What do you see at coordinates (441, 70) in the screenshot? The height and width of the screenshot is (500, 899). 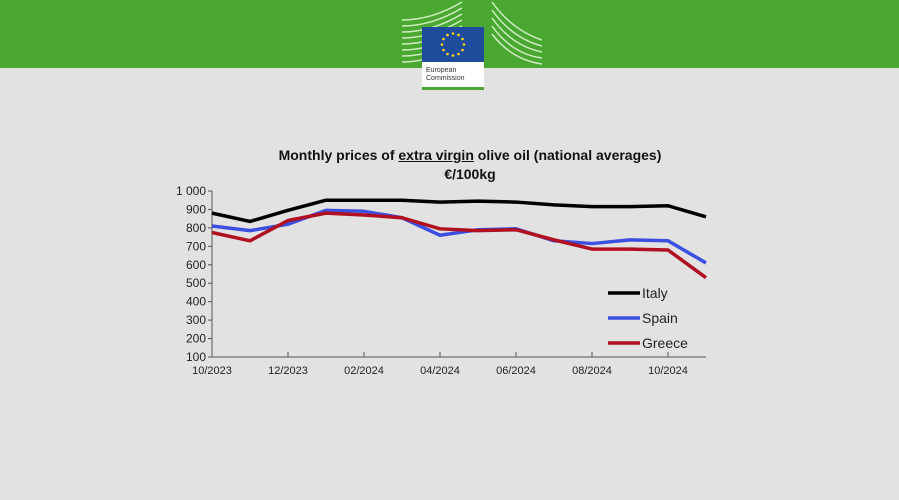 I see `logo-text-line1: European` at bounding box center [441, 70].